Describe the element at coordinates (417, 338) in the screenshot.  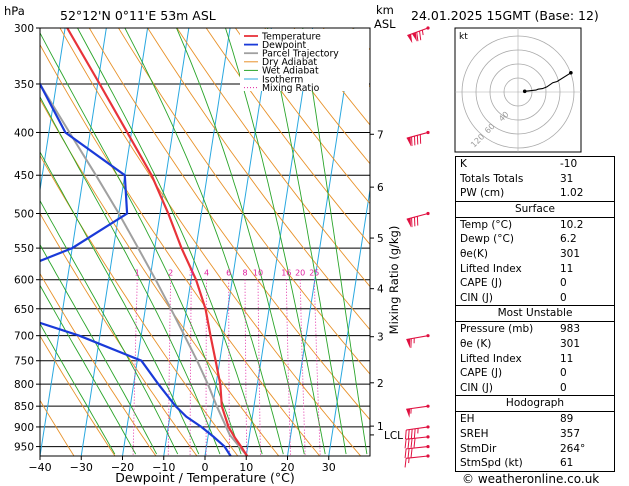
I see `wind-barb-staff` at that location.